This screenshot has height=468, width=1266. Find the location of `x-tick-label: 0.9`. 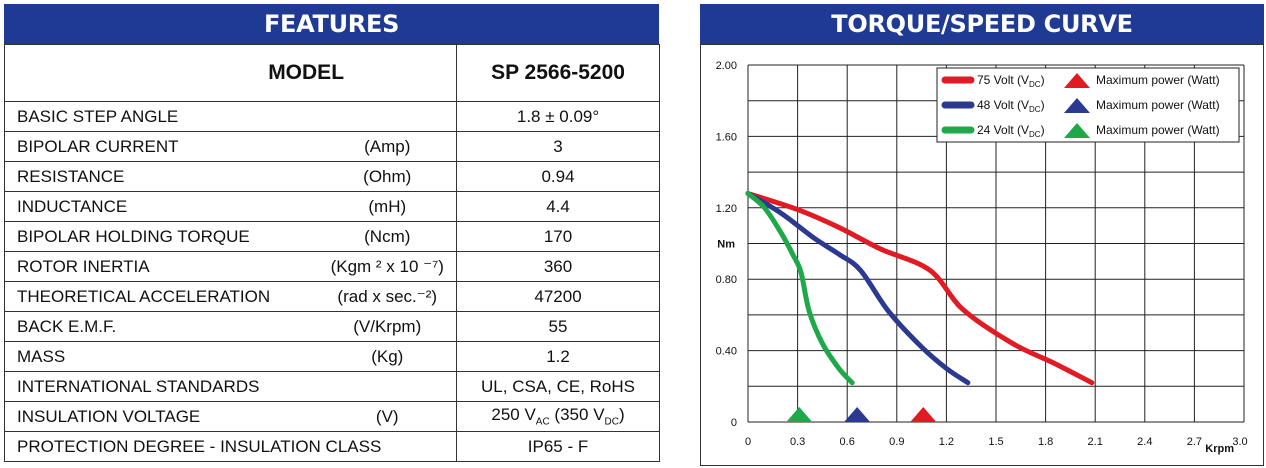

x-tick-label: 0.9 is located at coordinates (896, 442).